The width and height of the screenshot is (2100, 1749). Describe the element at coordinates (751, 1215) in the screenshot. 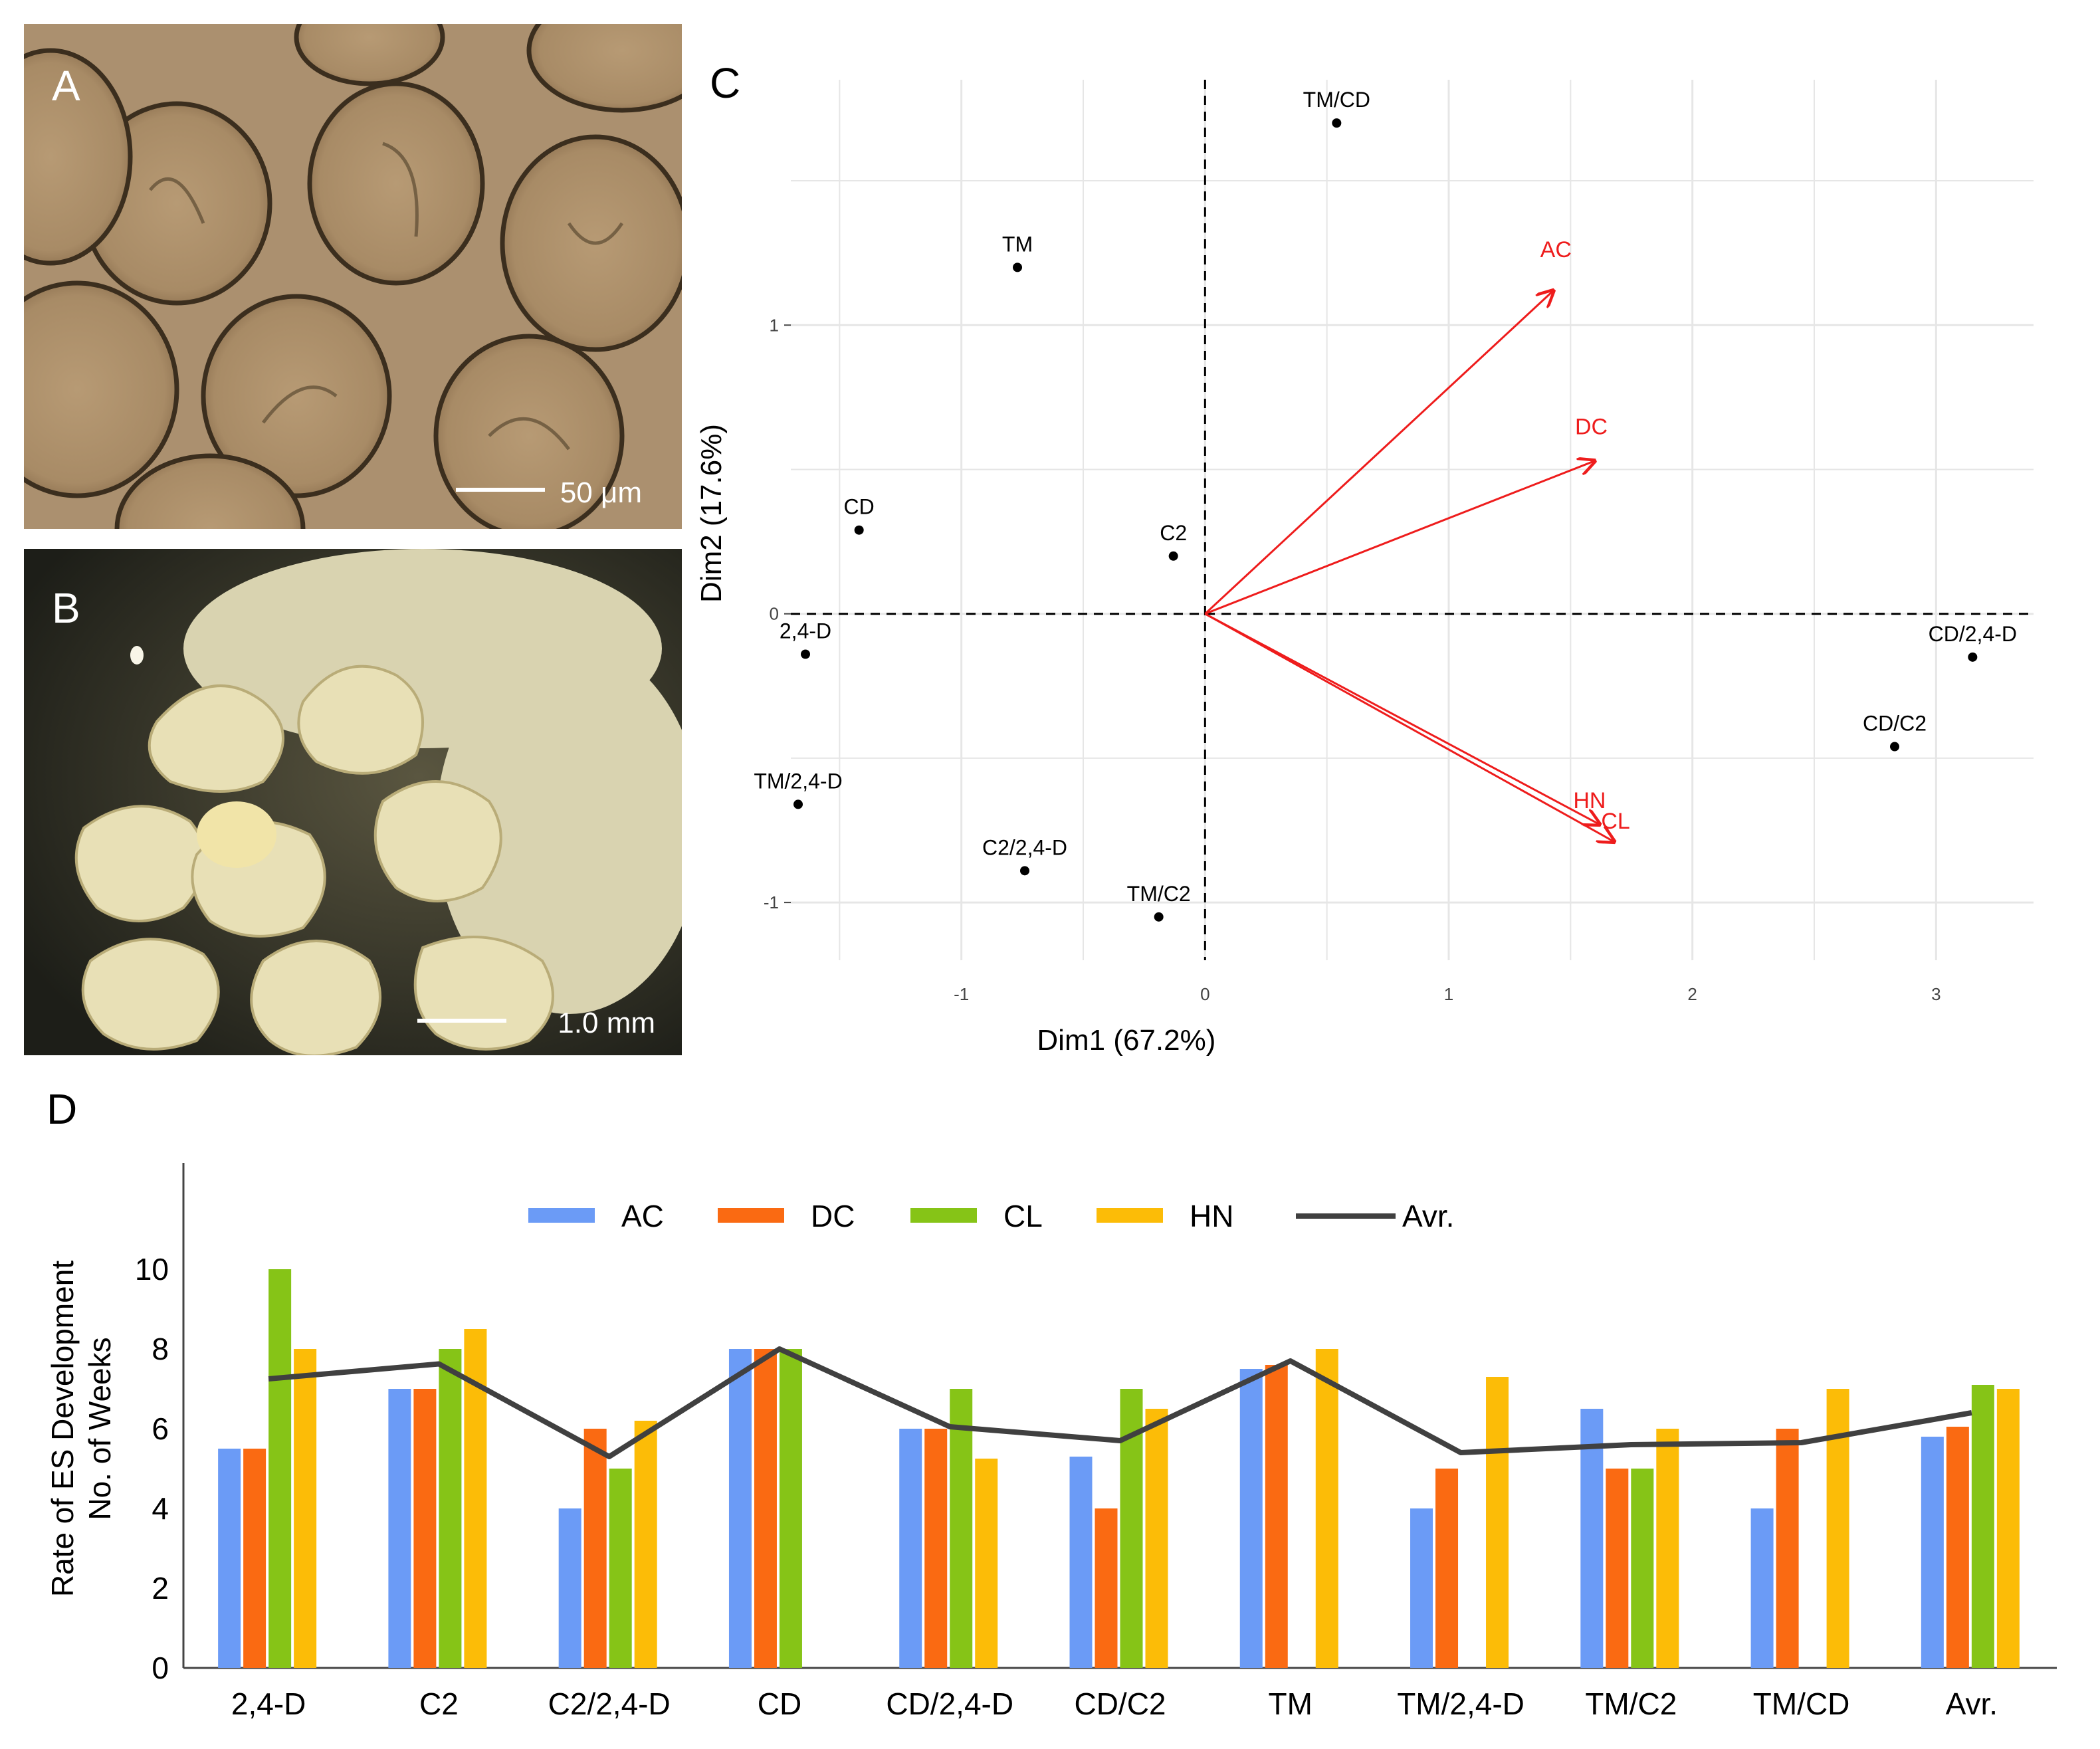

I see `legend-swatch-dc` at that location.